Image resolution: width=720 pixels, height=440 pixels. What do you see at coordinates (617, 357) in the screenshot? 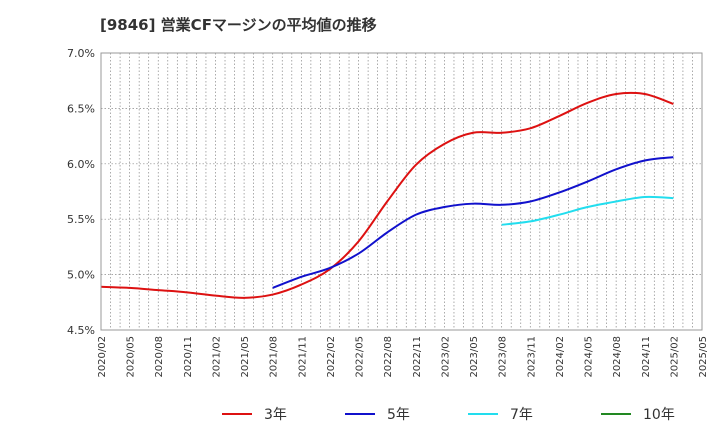
I see `x-tick-label: 2024/08` at bounding box center [617, 357].